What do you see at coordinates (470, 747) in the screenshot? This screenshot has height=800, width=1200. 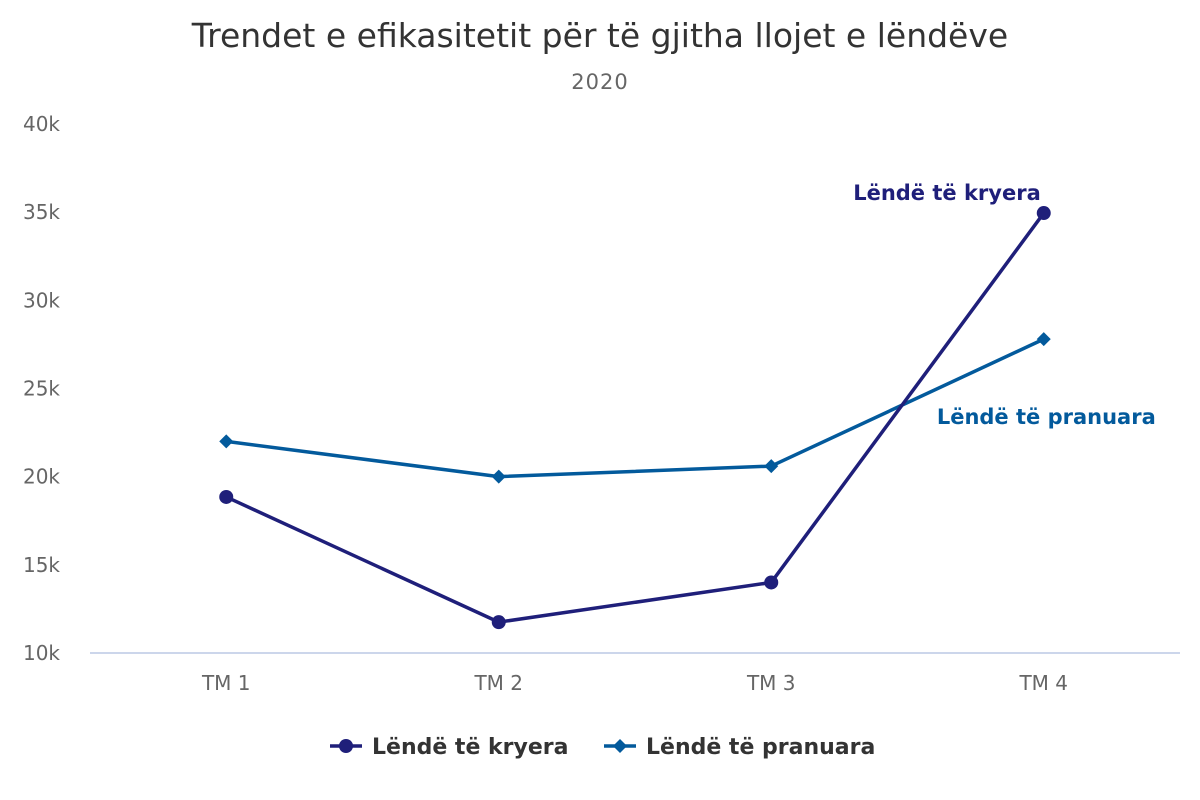 I see `legend-label: Lëndë të kryera` at bounding box center [470, 747].